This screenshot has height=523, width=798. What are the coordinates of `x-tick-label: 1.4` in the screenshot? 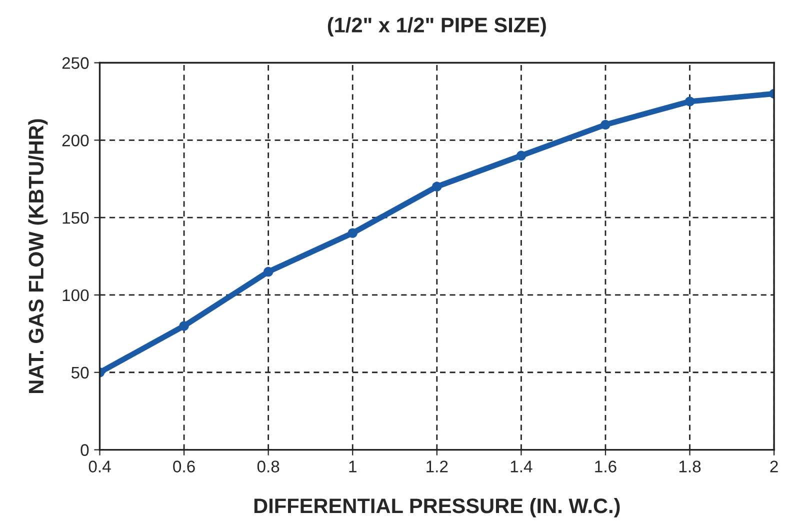 It's located at (521, 466).